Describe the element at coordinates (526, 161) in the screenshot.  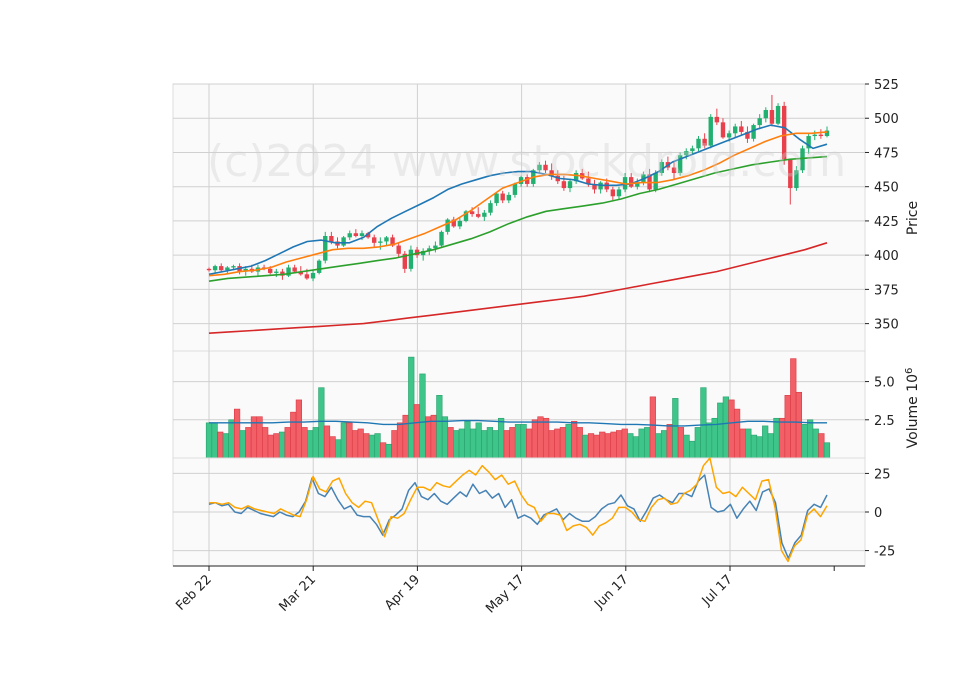
I see `watermark: (c)2024 www.stockdroid.com` at that location.